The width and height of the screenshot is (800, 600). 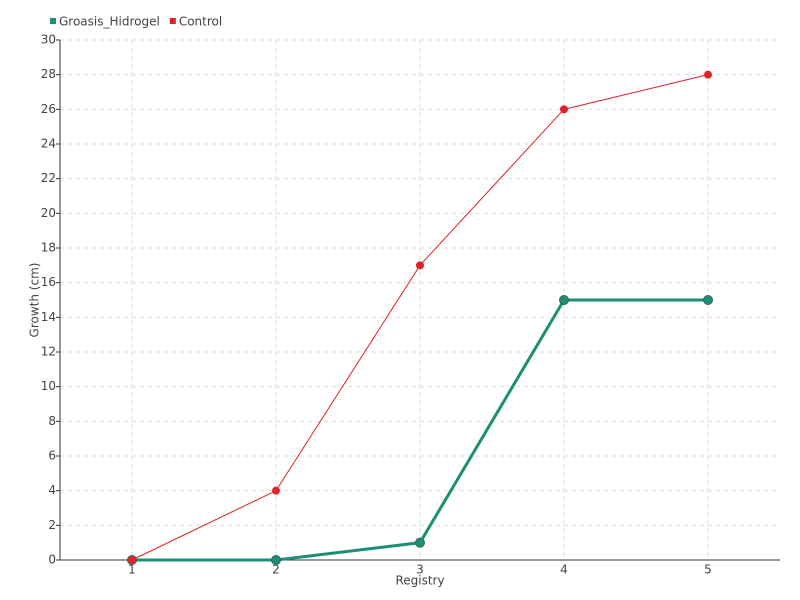 What do you see at coordinates (48, 317) in the screenshot?
I see `y-tick-label: 14` at bounding box center [48, 317].